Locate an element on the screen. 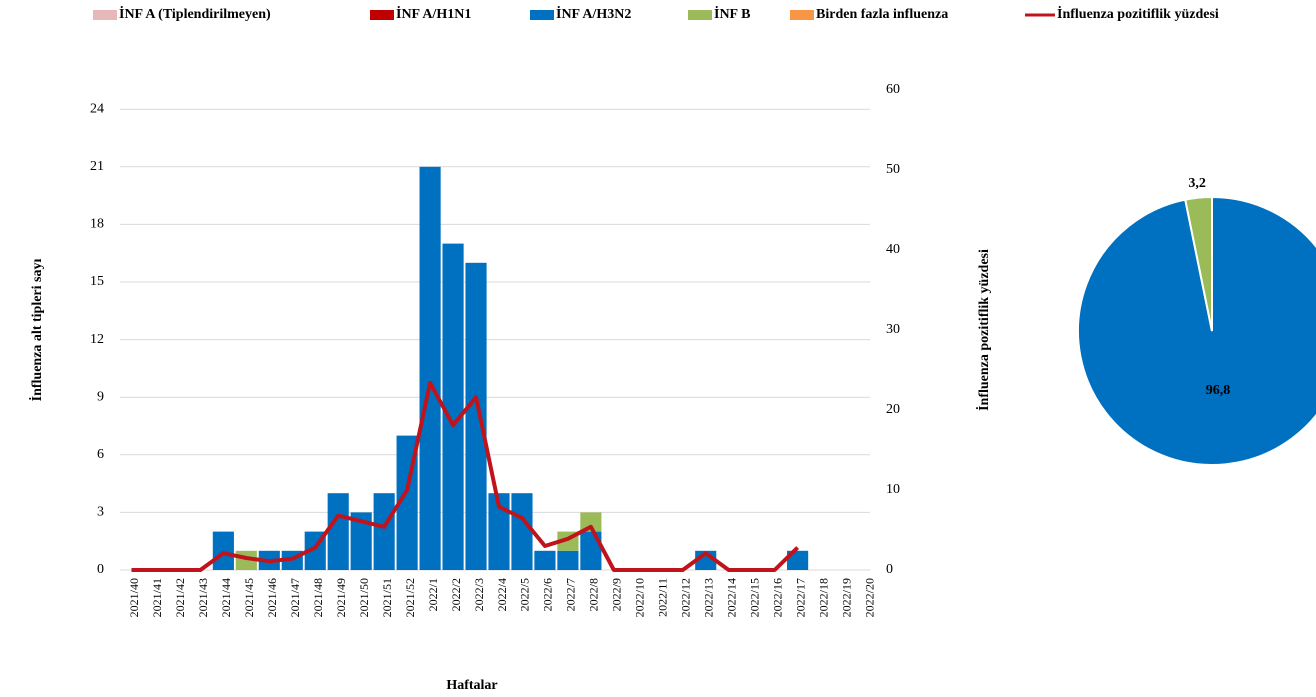 The height and width of the screenshot is (697, 1316). x-tick-label: 2022/2 is located at coordinates (456, 594).